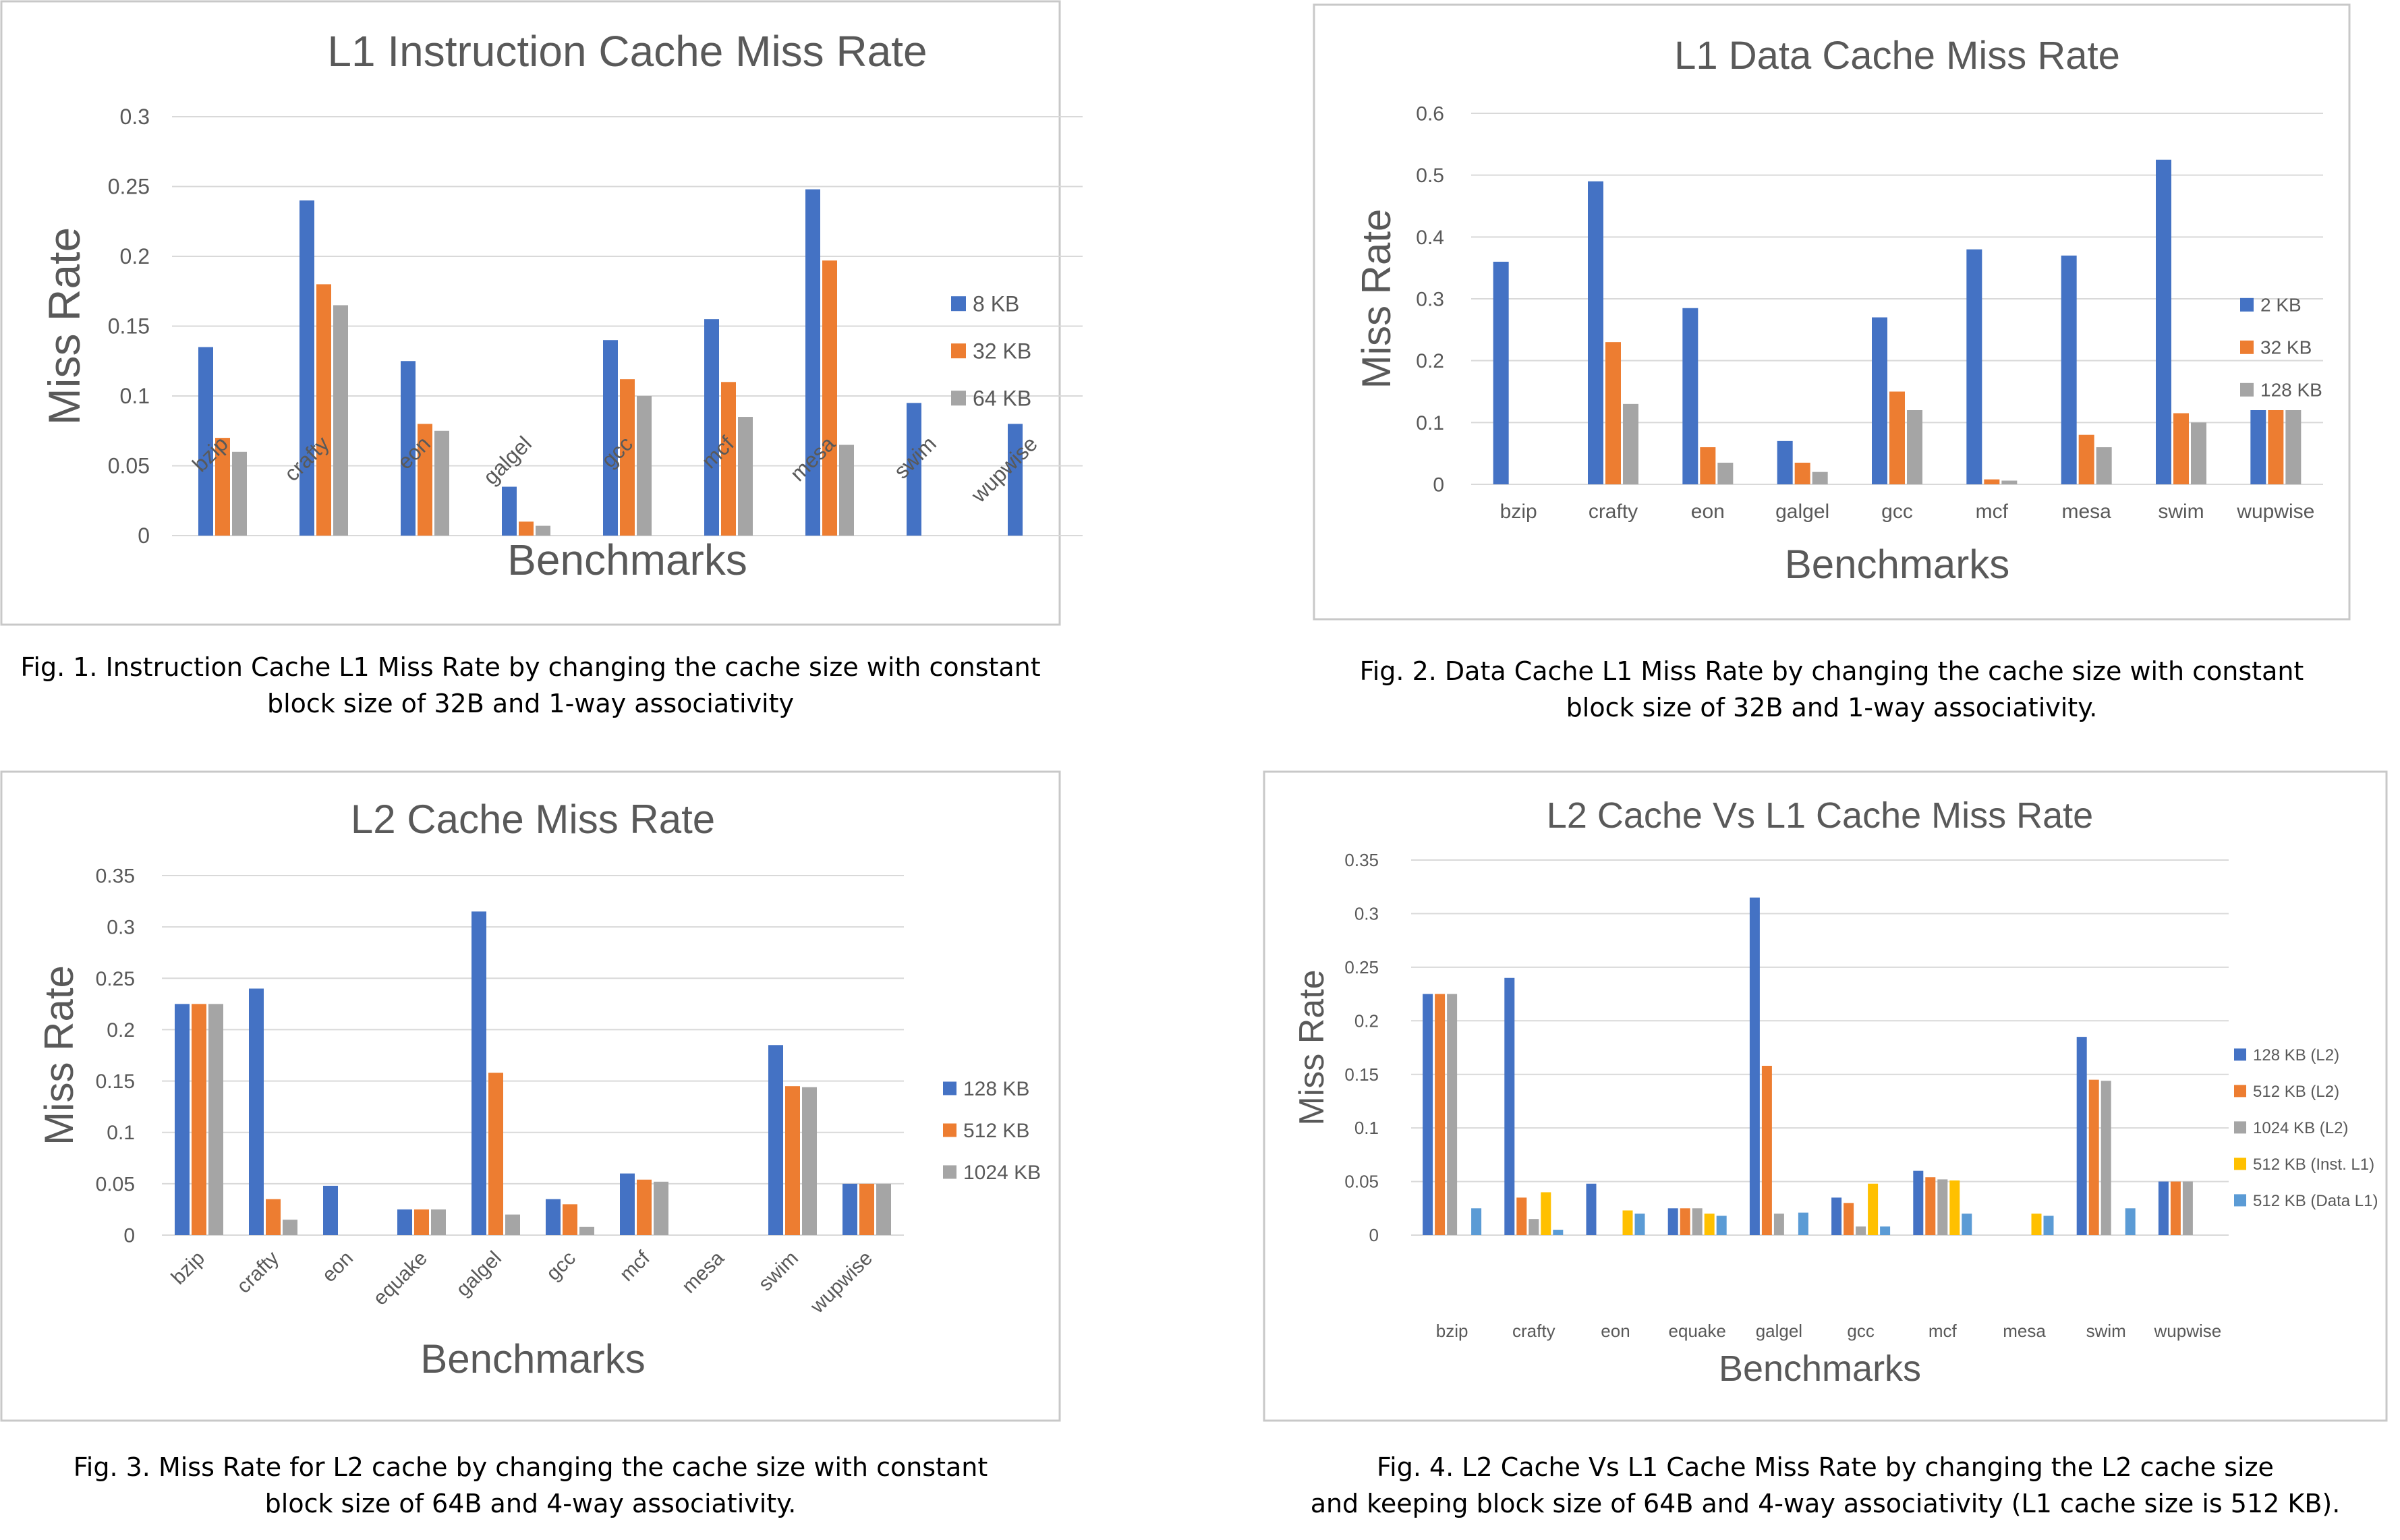 The width and height of the screenshot is (2400, 1540). What do you see at coordinates (1366, 914) in the screenshot?
I see `y-tick-label: 0.3` at bounding box center [1366, 914].